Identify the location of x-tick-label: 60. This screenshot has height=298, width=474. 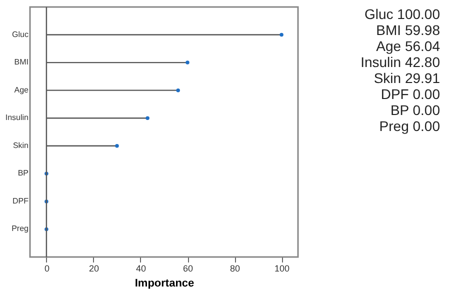
(188, 269).